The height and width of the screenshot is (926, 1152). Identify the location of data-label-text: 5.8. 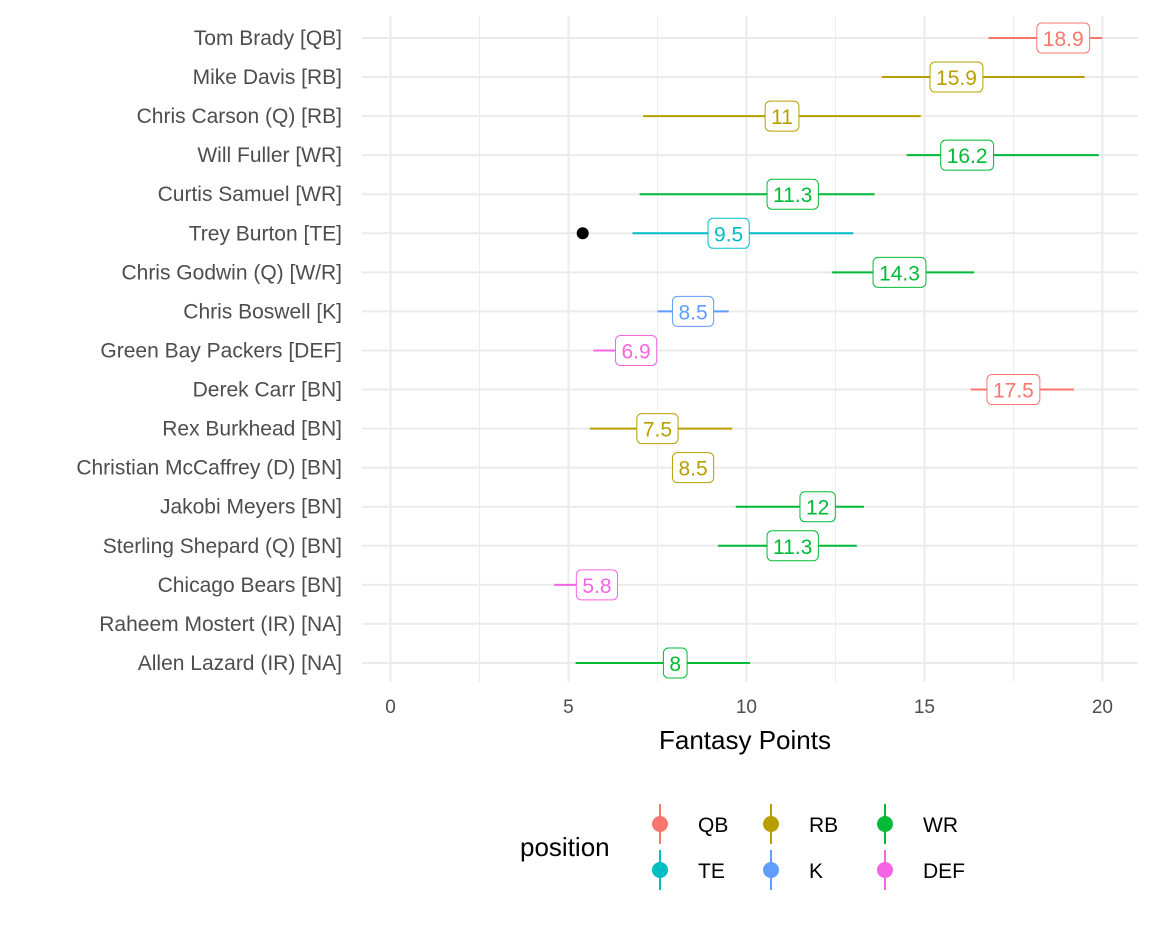
(596, 586).